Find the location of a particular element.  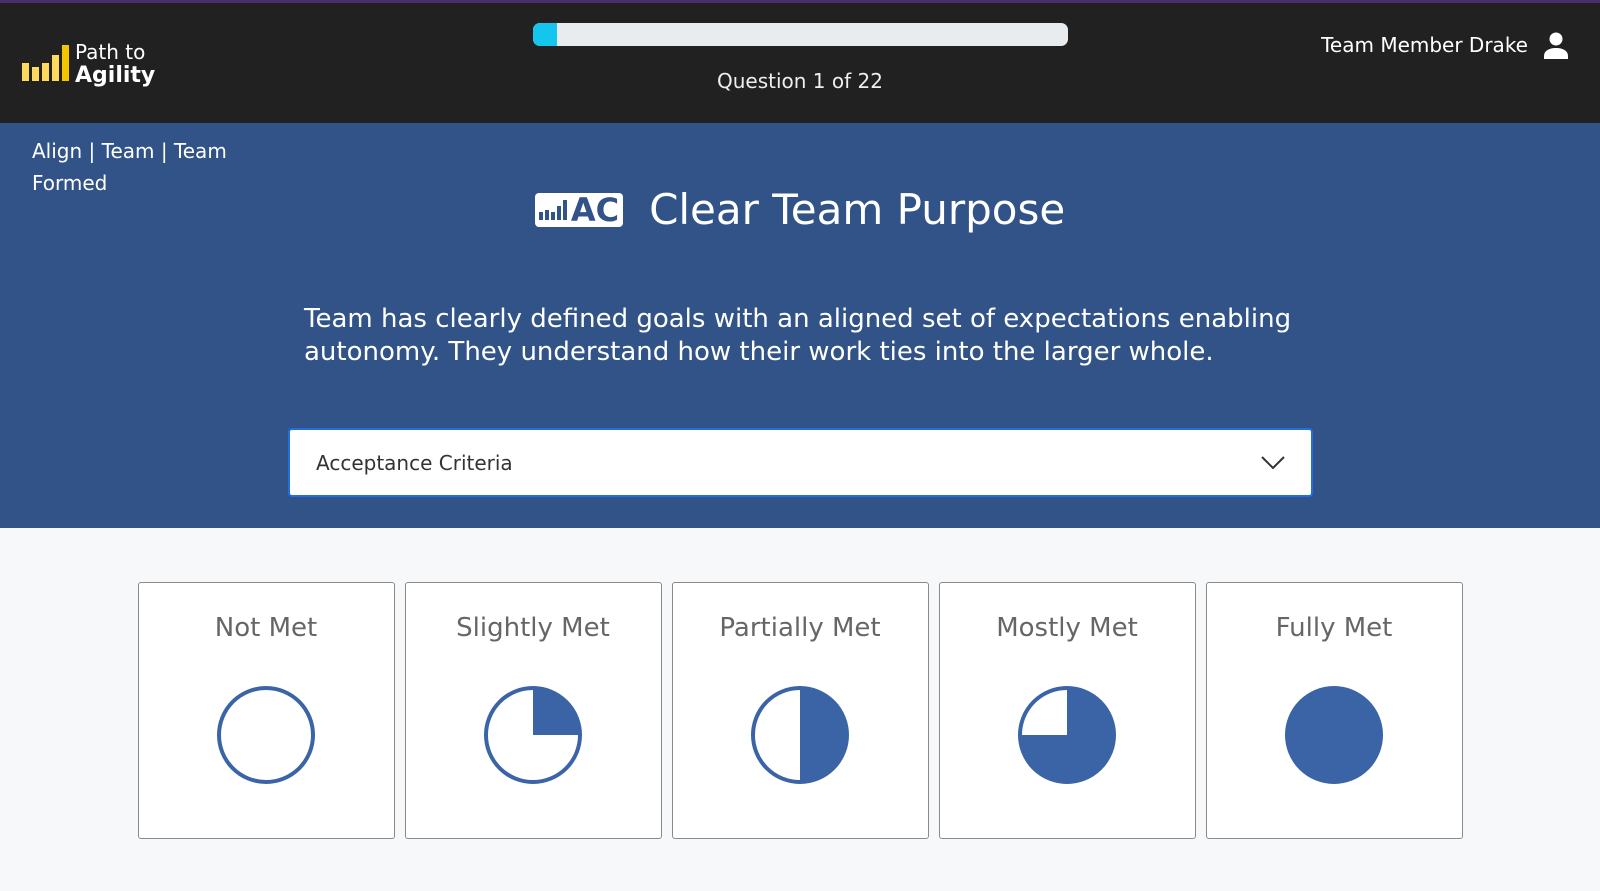

user-icon is located at coordinates (1556, 45).